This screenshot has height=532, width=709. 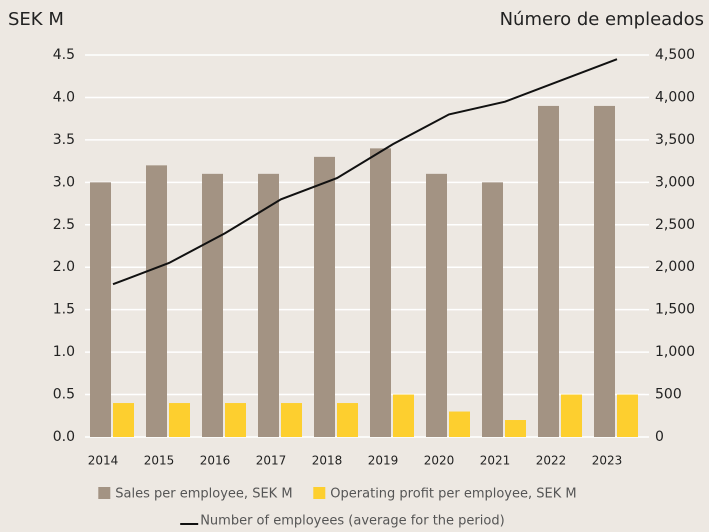 I want to click on y-tick-label: 3.5, so click(x=64, y=140).